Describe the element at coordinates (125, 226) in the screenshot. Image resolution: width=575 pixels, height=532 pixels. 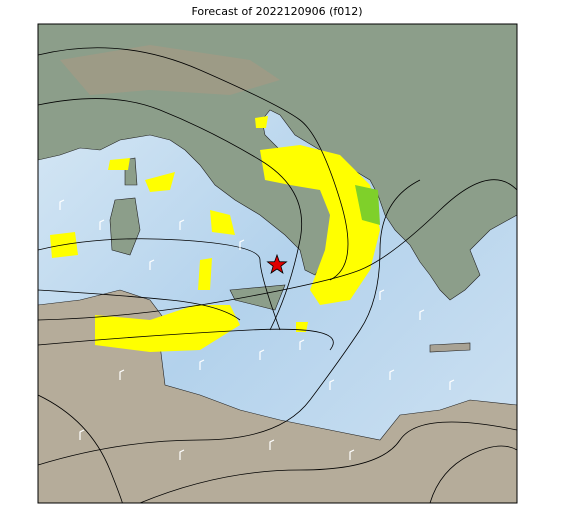
I see `sardinia` at that location.